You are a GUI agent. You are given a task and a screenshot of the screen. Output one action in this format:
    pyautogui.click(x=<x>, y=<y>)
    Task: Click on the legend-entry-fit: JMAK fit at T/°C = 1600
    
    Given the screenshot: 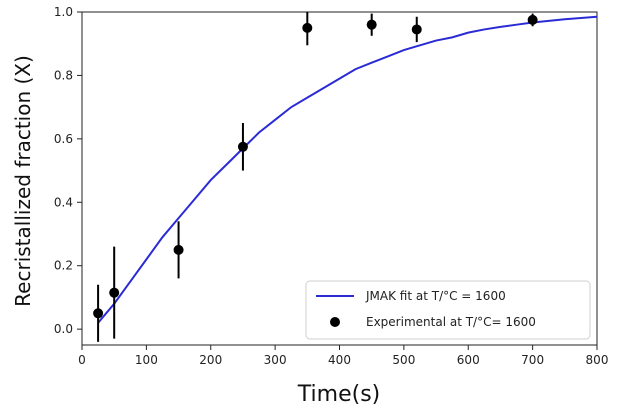 What is the action you would take?
    pyautogui.click(x=435, y=296)
    